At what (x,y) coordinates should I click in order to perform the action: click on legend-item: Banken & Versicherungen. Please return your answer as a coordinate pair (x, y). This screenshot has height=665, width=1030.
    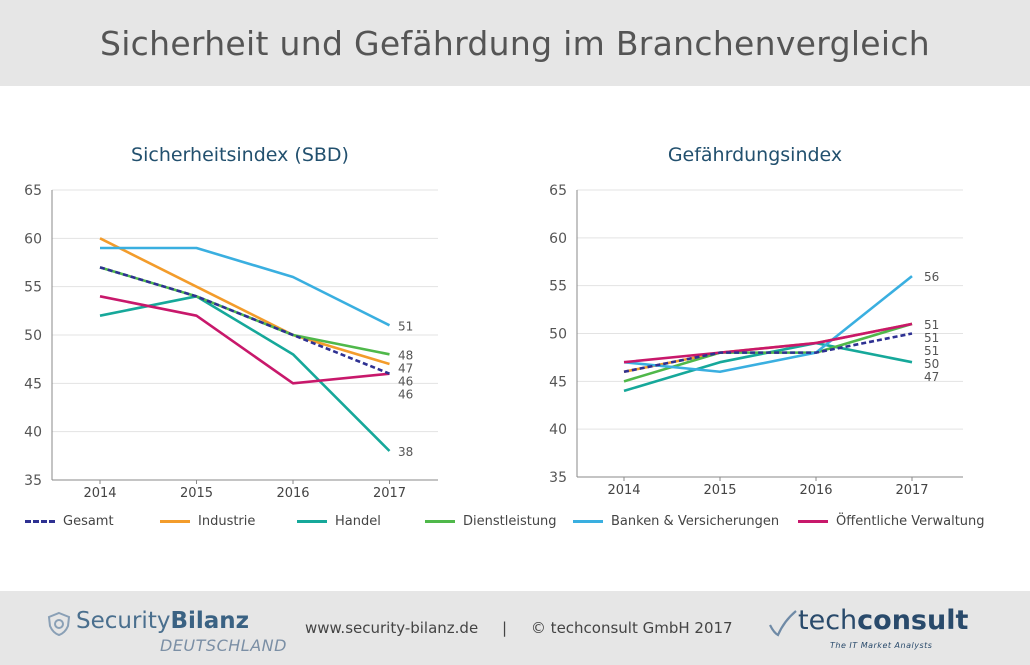
    Looking at the image, I should click on (676, 521).